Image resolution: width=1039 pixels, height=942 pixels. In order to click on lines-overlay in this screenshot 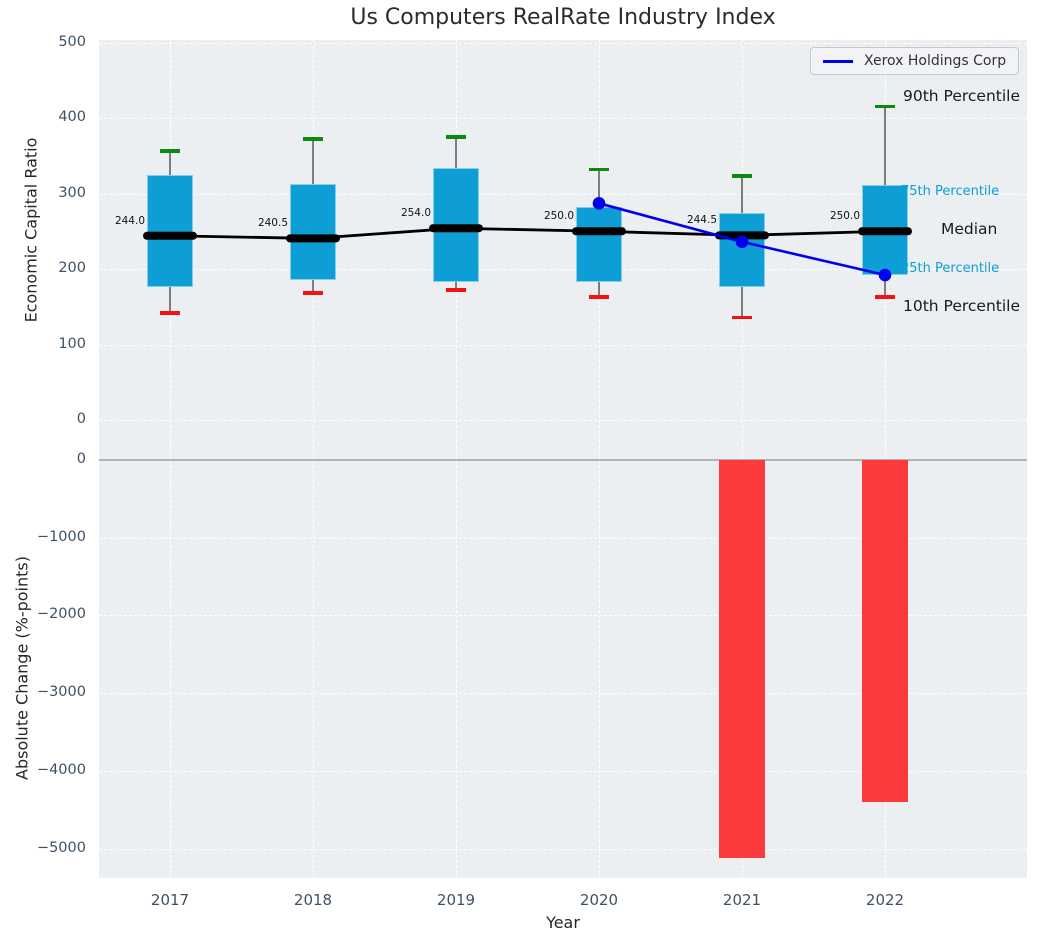, I will do `click(527, 239)`.